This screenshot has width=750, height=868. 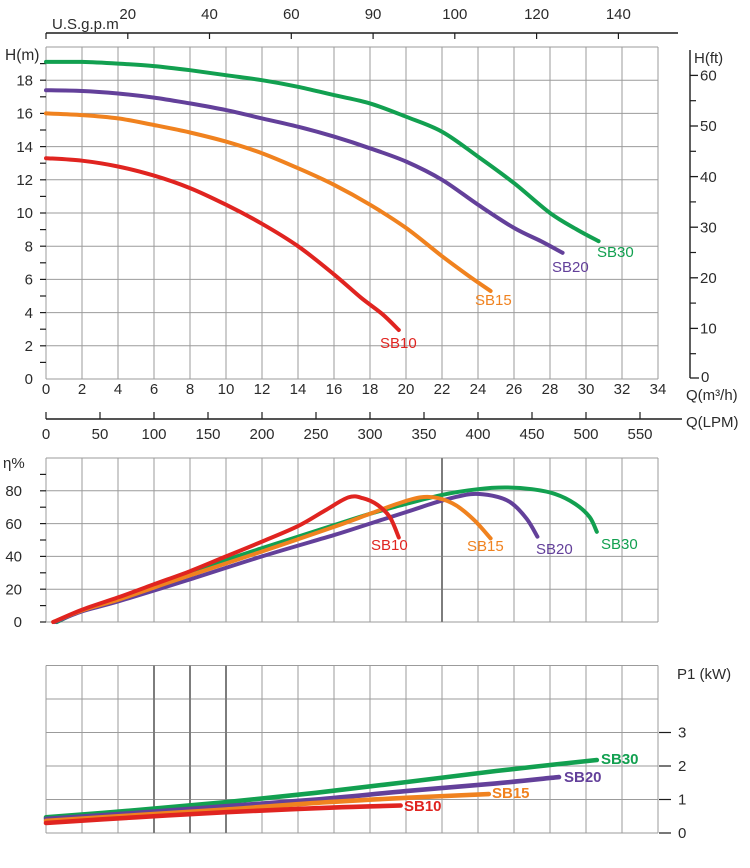 I want to click on y-axis-label: 1, so click(x=682, y=800).